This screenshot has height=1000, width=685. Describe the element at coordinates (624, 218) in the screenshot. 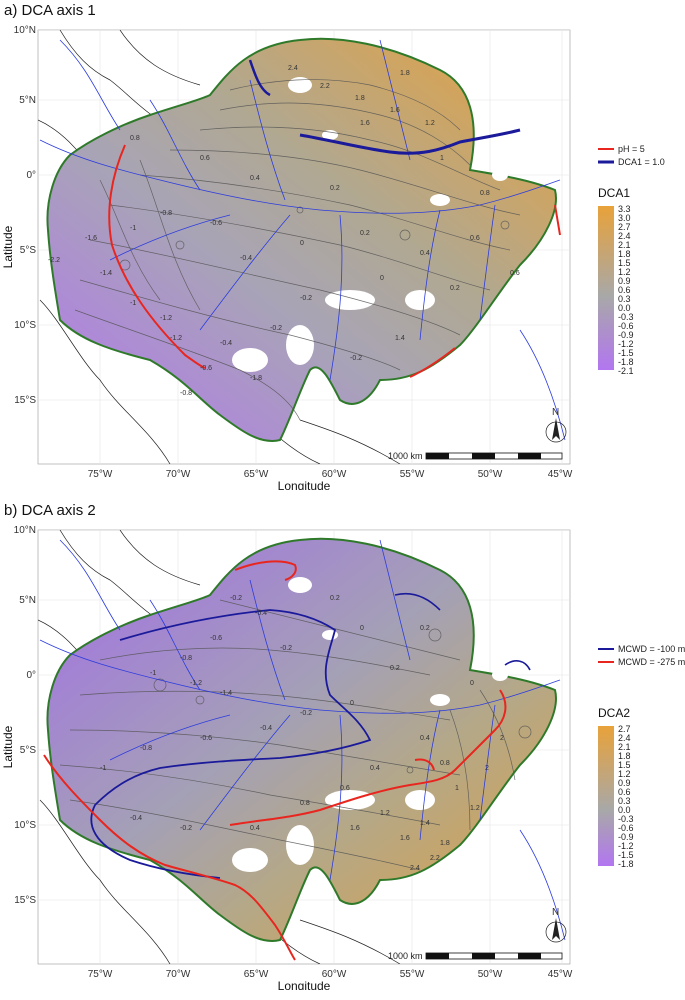

I see `map-label: 3.0` at that location.